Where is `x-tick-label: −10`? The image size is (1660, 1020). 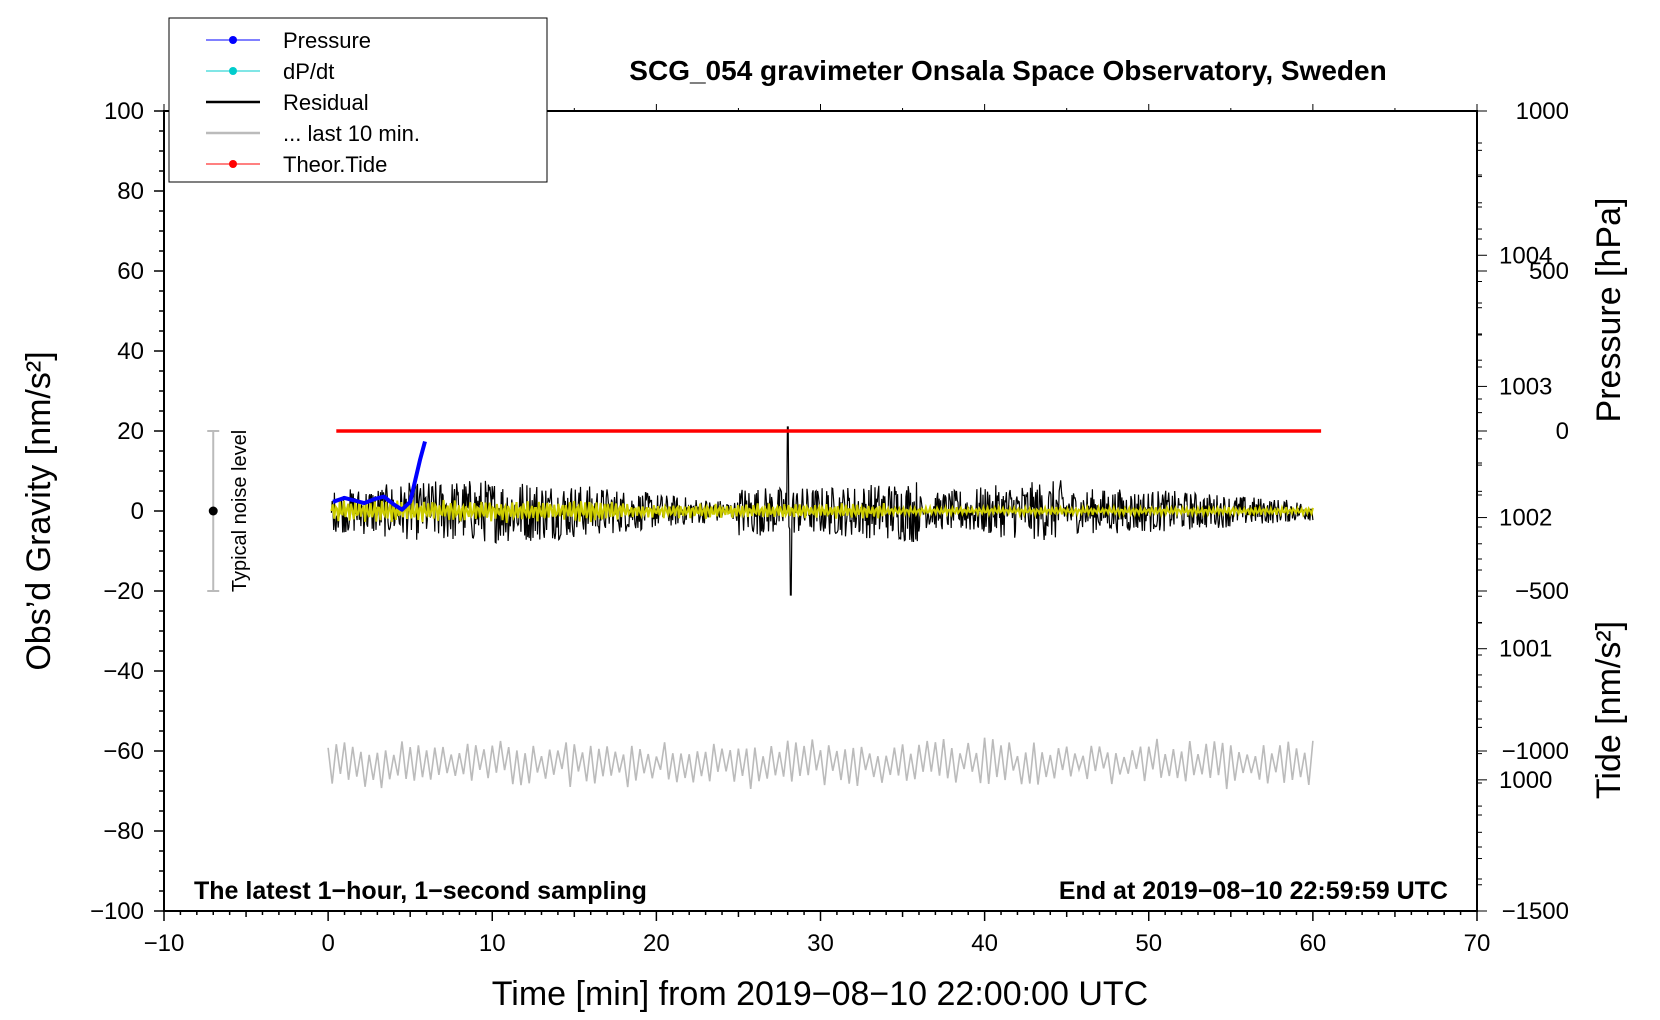
x-tick-label: −10 is located at coordinates (164, 943).